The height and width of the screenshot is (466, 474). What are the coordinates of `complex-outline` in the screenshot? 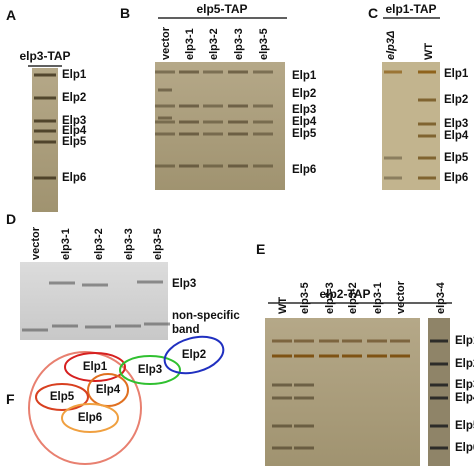 It's located at (85, 408).